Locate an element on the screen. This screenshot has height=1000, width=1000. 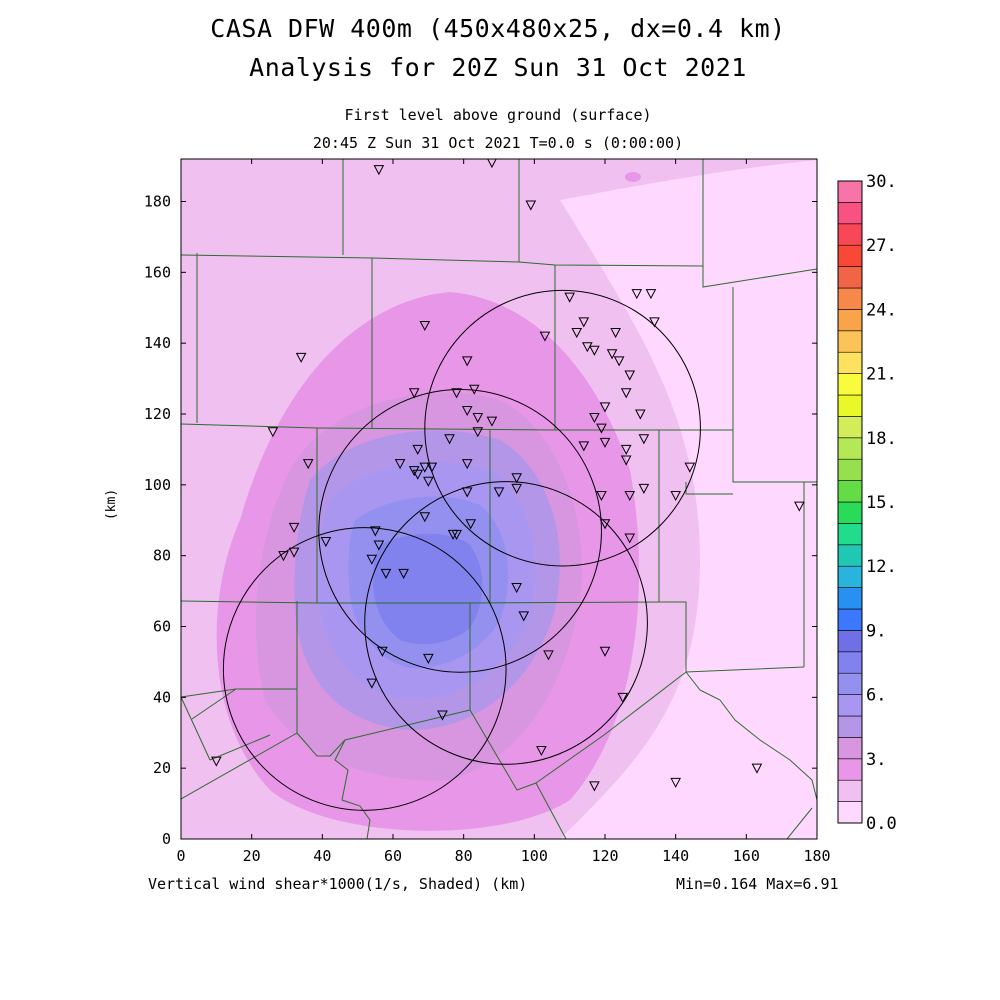
colorbar: 0.0 3. 6. 9. 12. 15. 18. 21. 24. 27. 30. is located at coordinates (867, 503).